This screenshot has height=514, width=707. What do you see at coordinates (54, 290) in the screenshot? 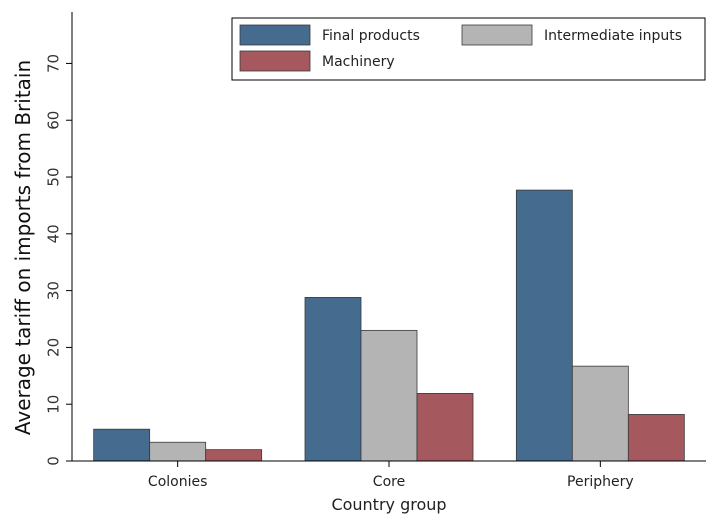
I see `y-tick-label: 30` at bounding box center [54, 290].